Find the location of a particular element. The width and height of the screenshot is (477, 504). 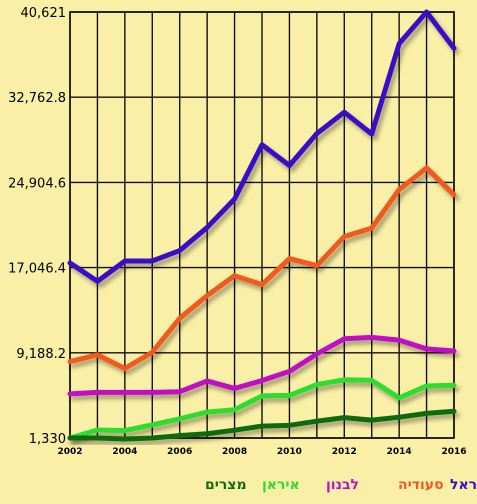

y-tick-label: 24,904.6 is located at coordinates (37, 183).